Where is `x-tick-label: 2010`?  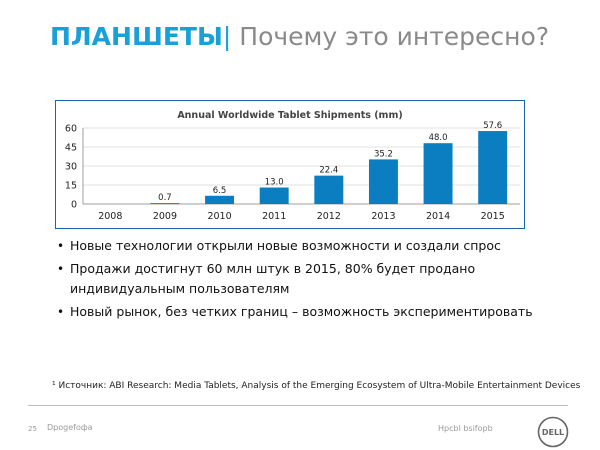 x-tick-label: 2010 is located at coordinates (219, 216).